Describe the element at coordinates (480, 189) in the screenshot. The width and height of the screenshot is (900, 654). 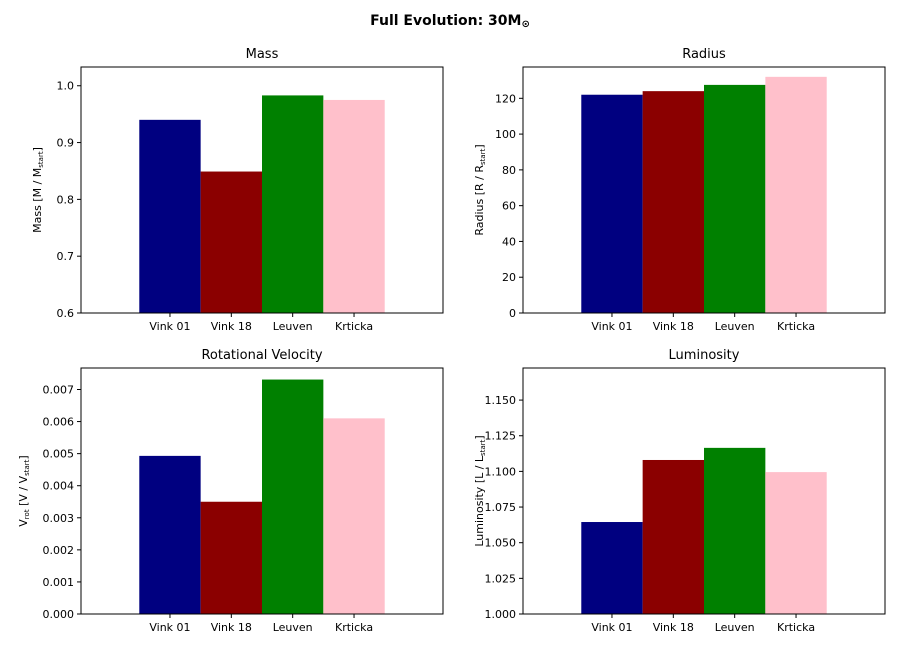
I see `y-axis-label: Radius [R / Rstart]` at that location.